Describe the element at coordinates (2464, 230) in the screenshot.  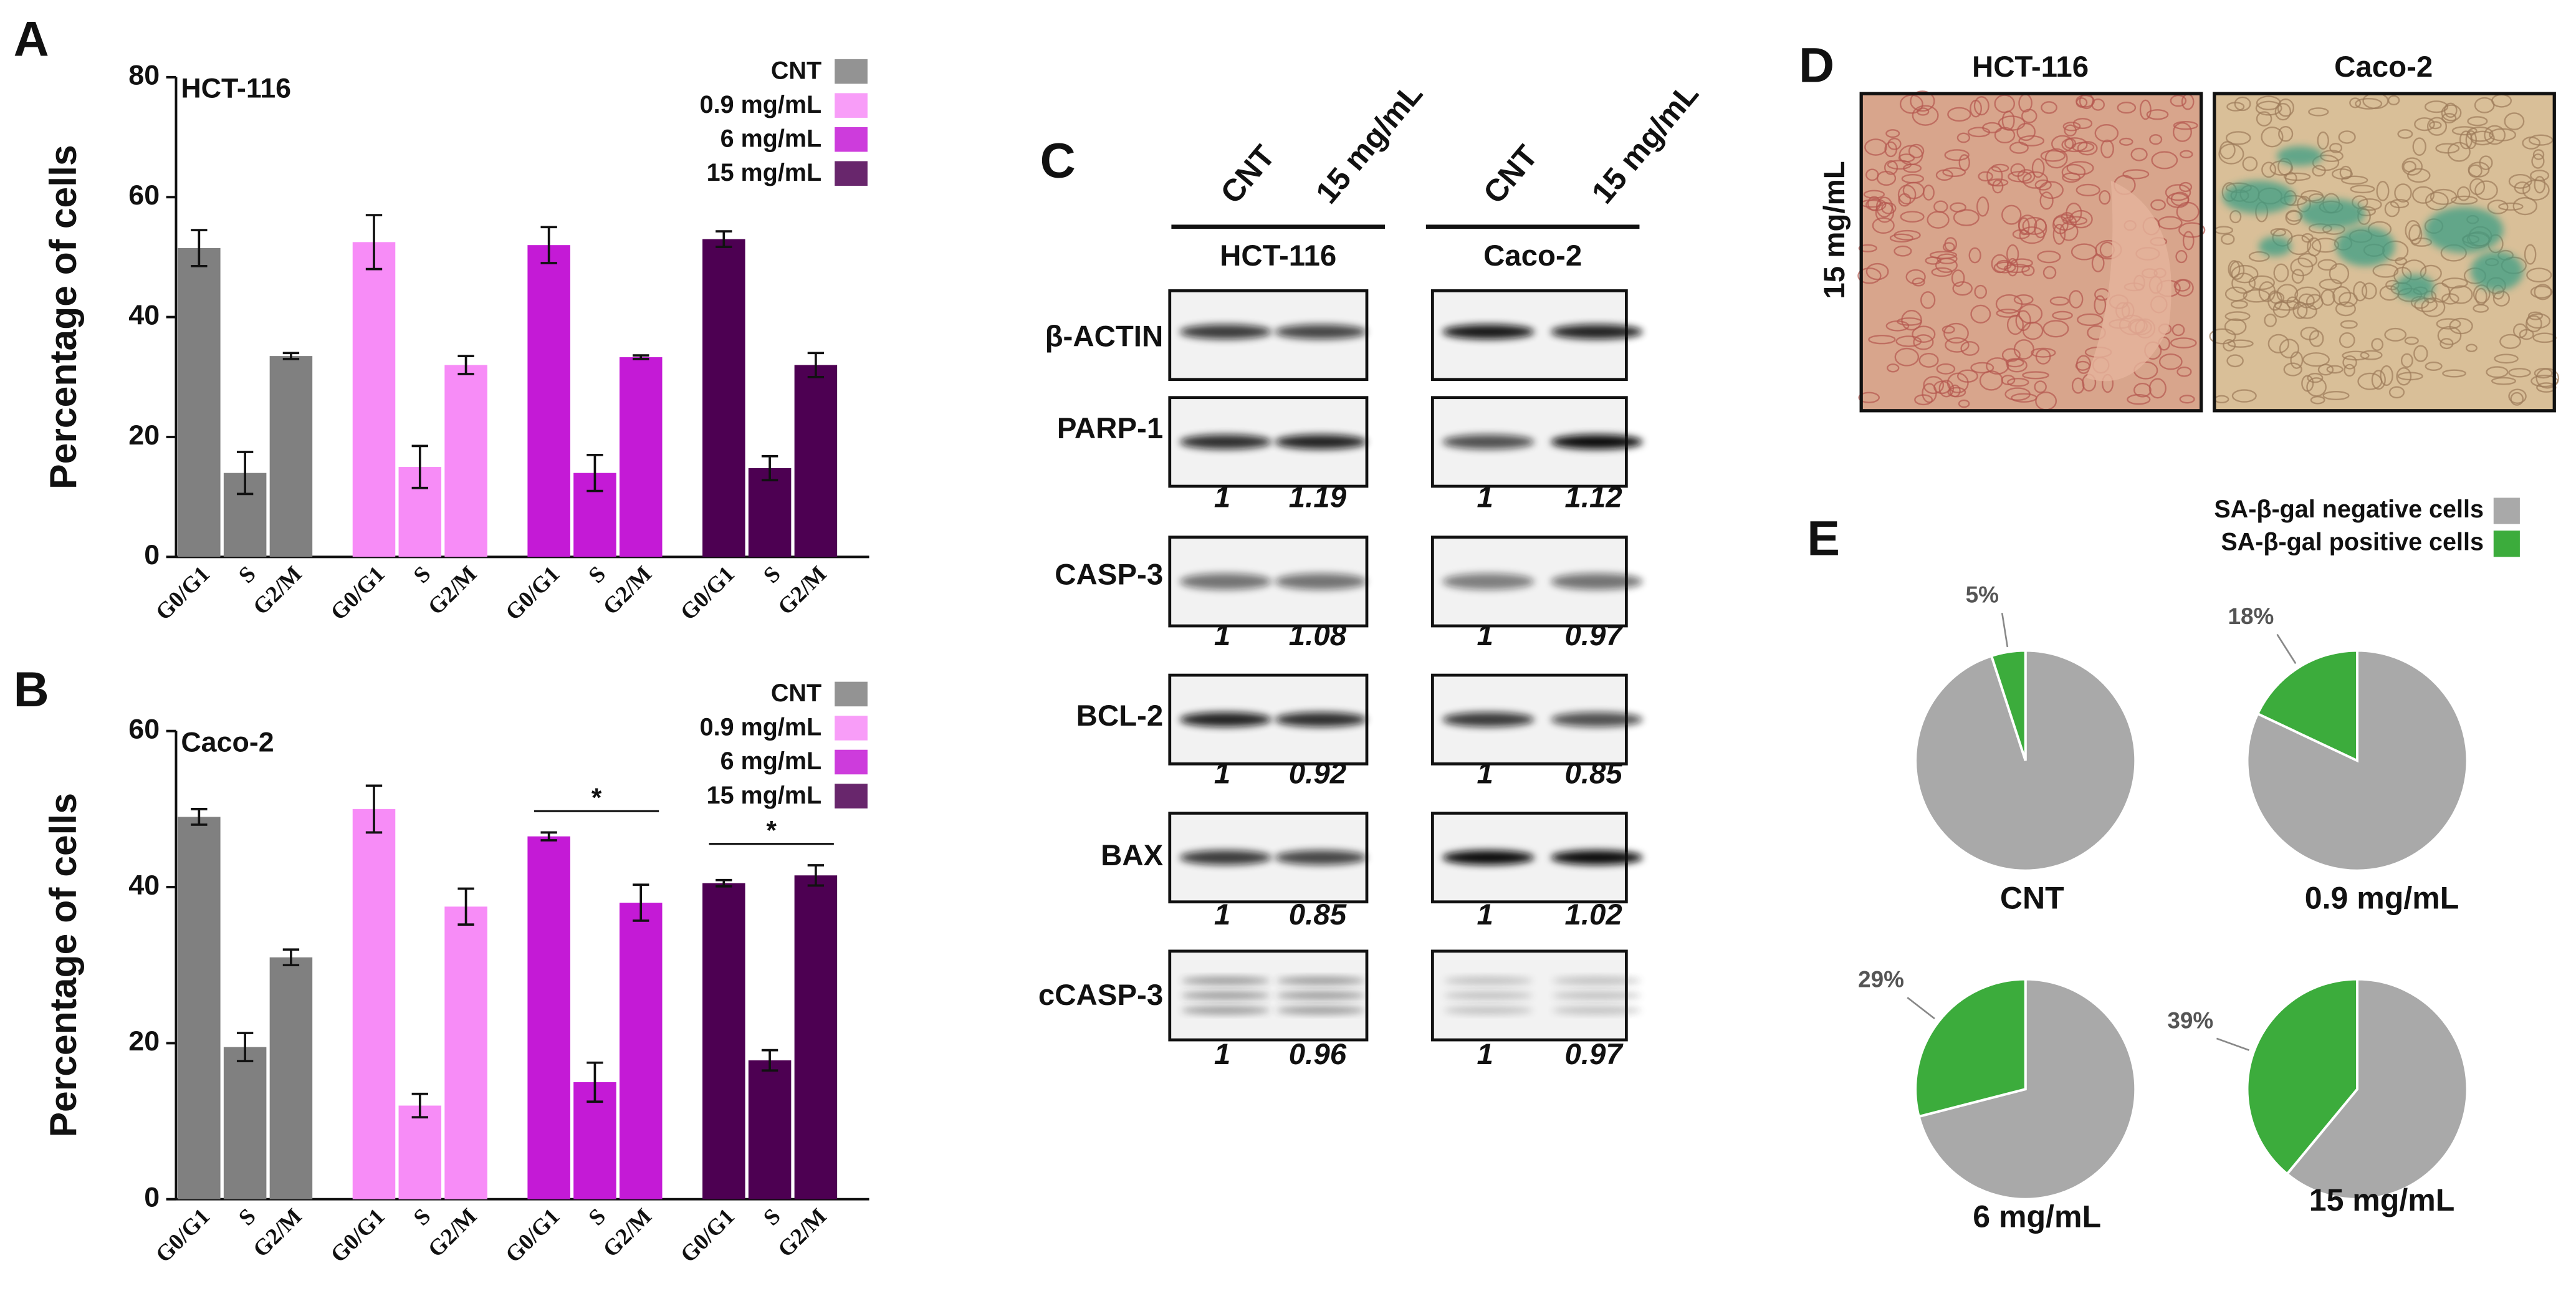
I see `stain` at that location.